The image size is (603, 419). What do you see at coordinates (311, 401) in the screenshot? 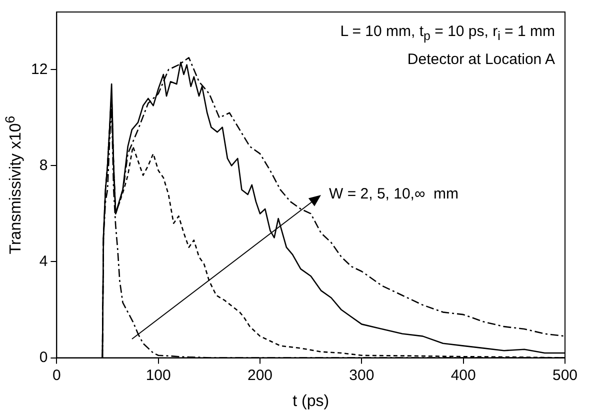
I see `x-axis-title: t (ps)` at bounding box center [311, 401].